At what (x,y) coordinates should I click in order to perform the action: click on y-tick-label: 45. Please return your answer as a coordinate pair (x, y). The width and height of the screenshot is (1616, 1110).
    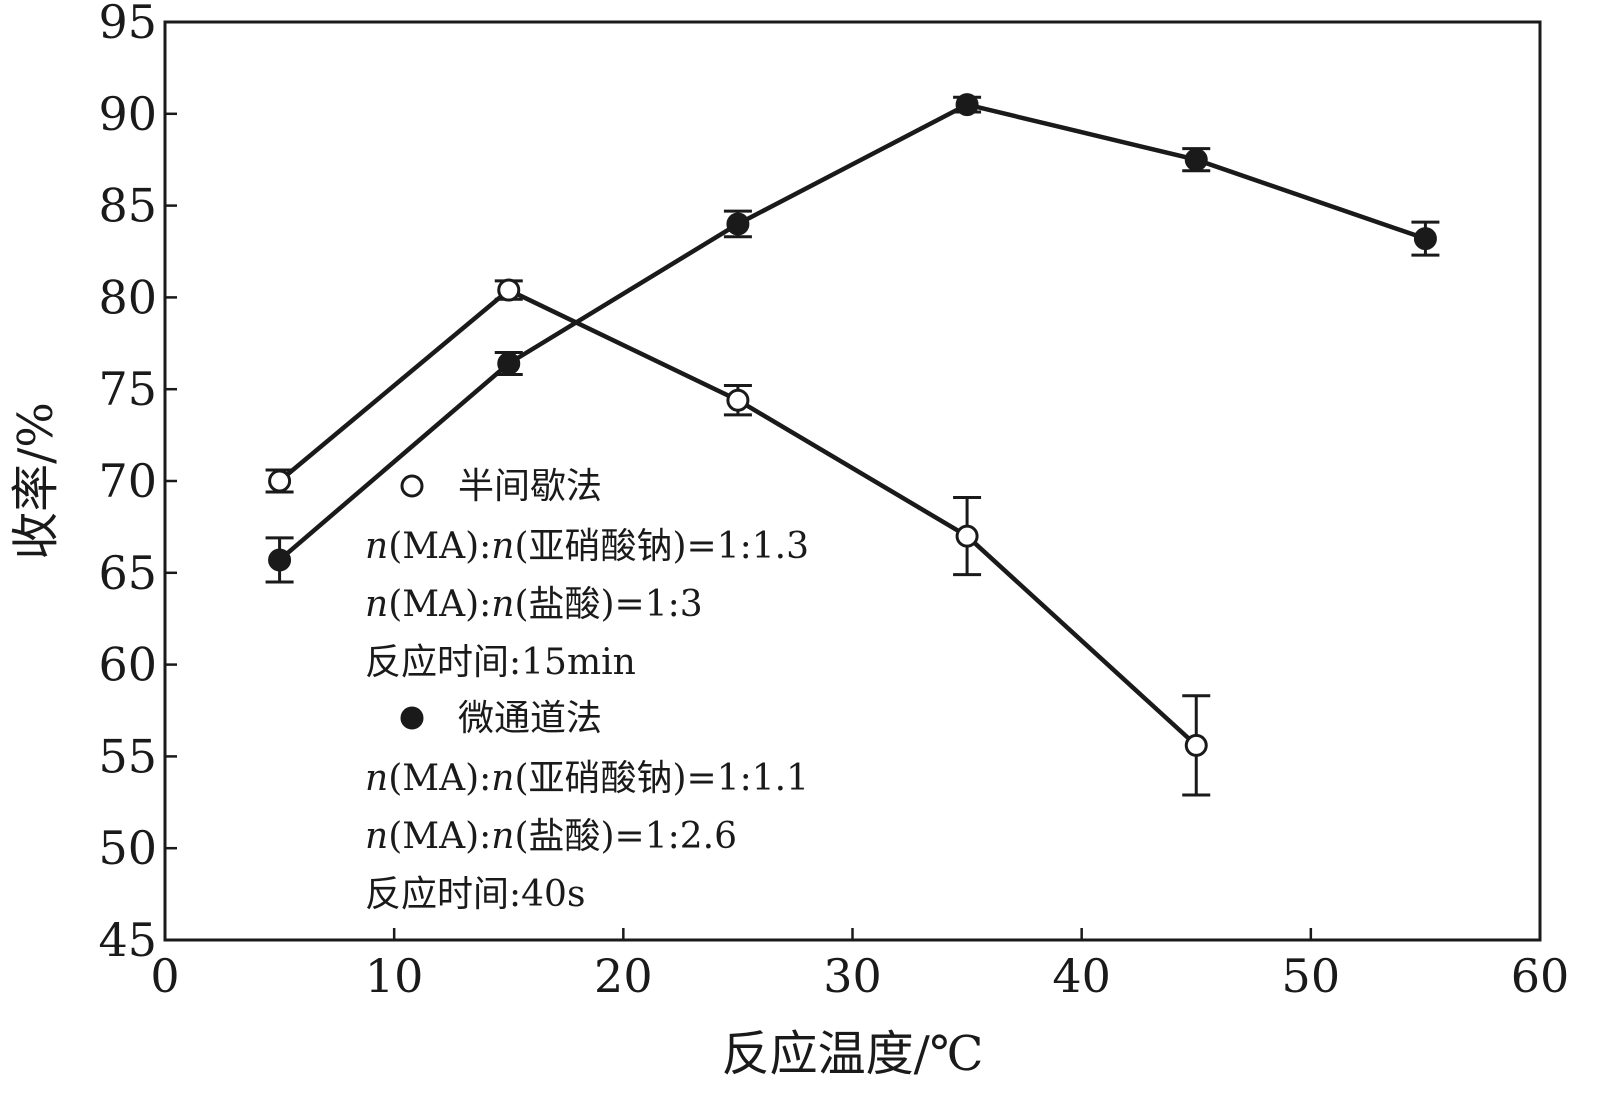
    Looking at the image, I should click on (127, 940).